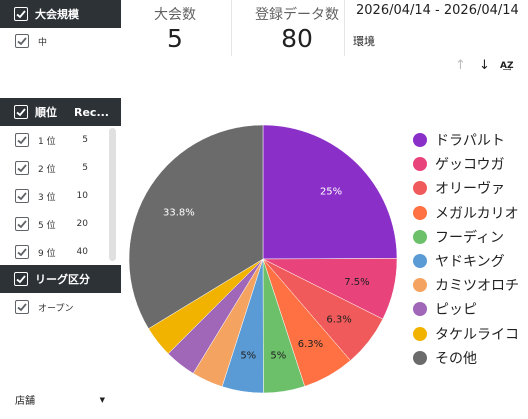 The image size is (528, 419). What do you see at coordinates (297, 15) in the screenshot?
I see `record-count-label: 登録データ数` at bounding box center [297, 15].